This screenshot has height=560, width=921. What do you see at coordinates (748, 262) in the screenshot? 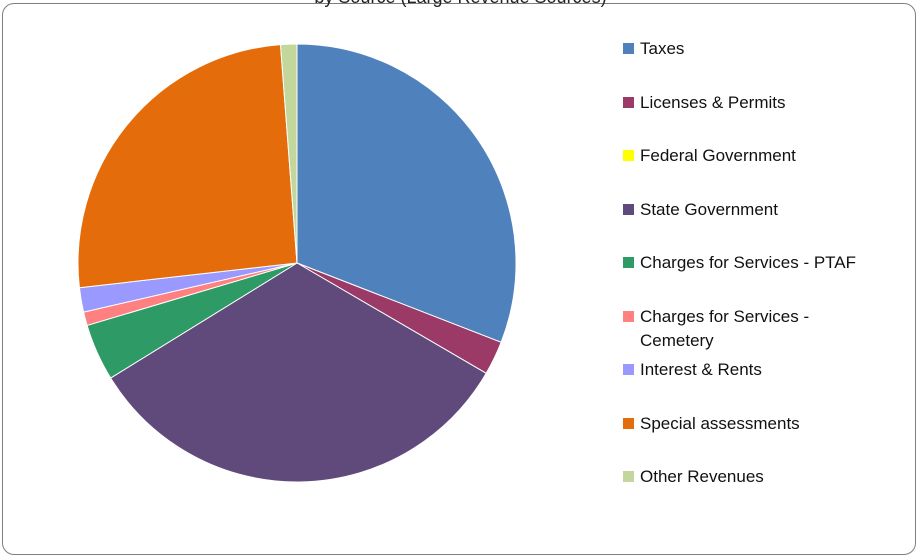
I see `legend-label: Charges for Services - PTAF` at bounding box center [748, 262].